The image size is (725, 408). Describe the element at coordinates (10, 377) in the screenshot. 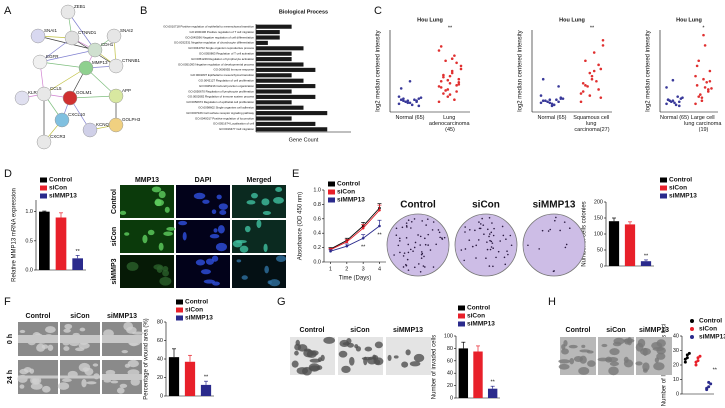

I see `image-row-label: 24 h` at that location.